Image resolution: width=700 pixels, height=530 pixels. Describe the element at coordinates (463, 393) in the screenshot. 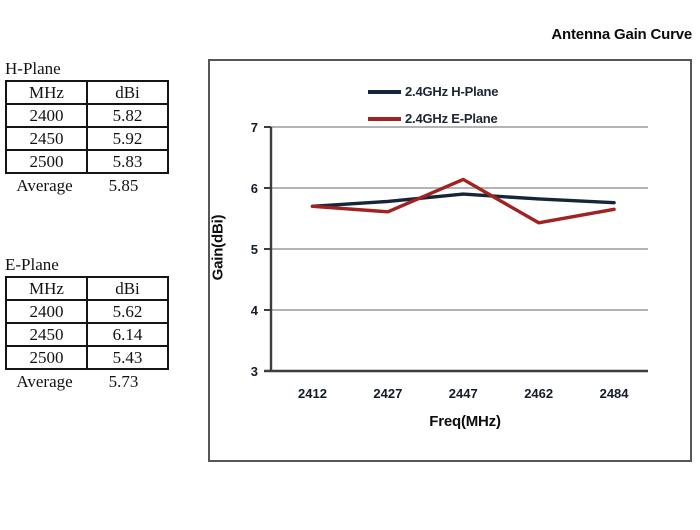

I see `x-tick-label: 2447` at that location.